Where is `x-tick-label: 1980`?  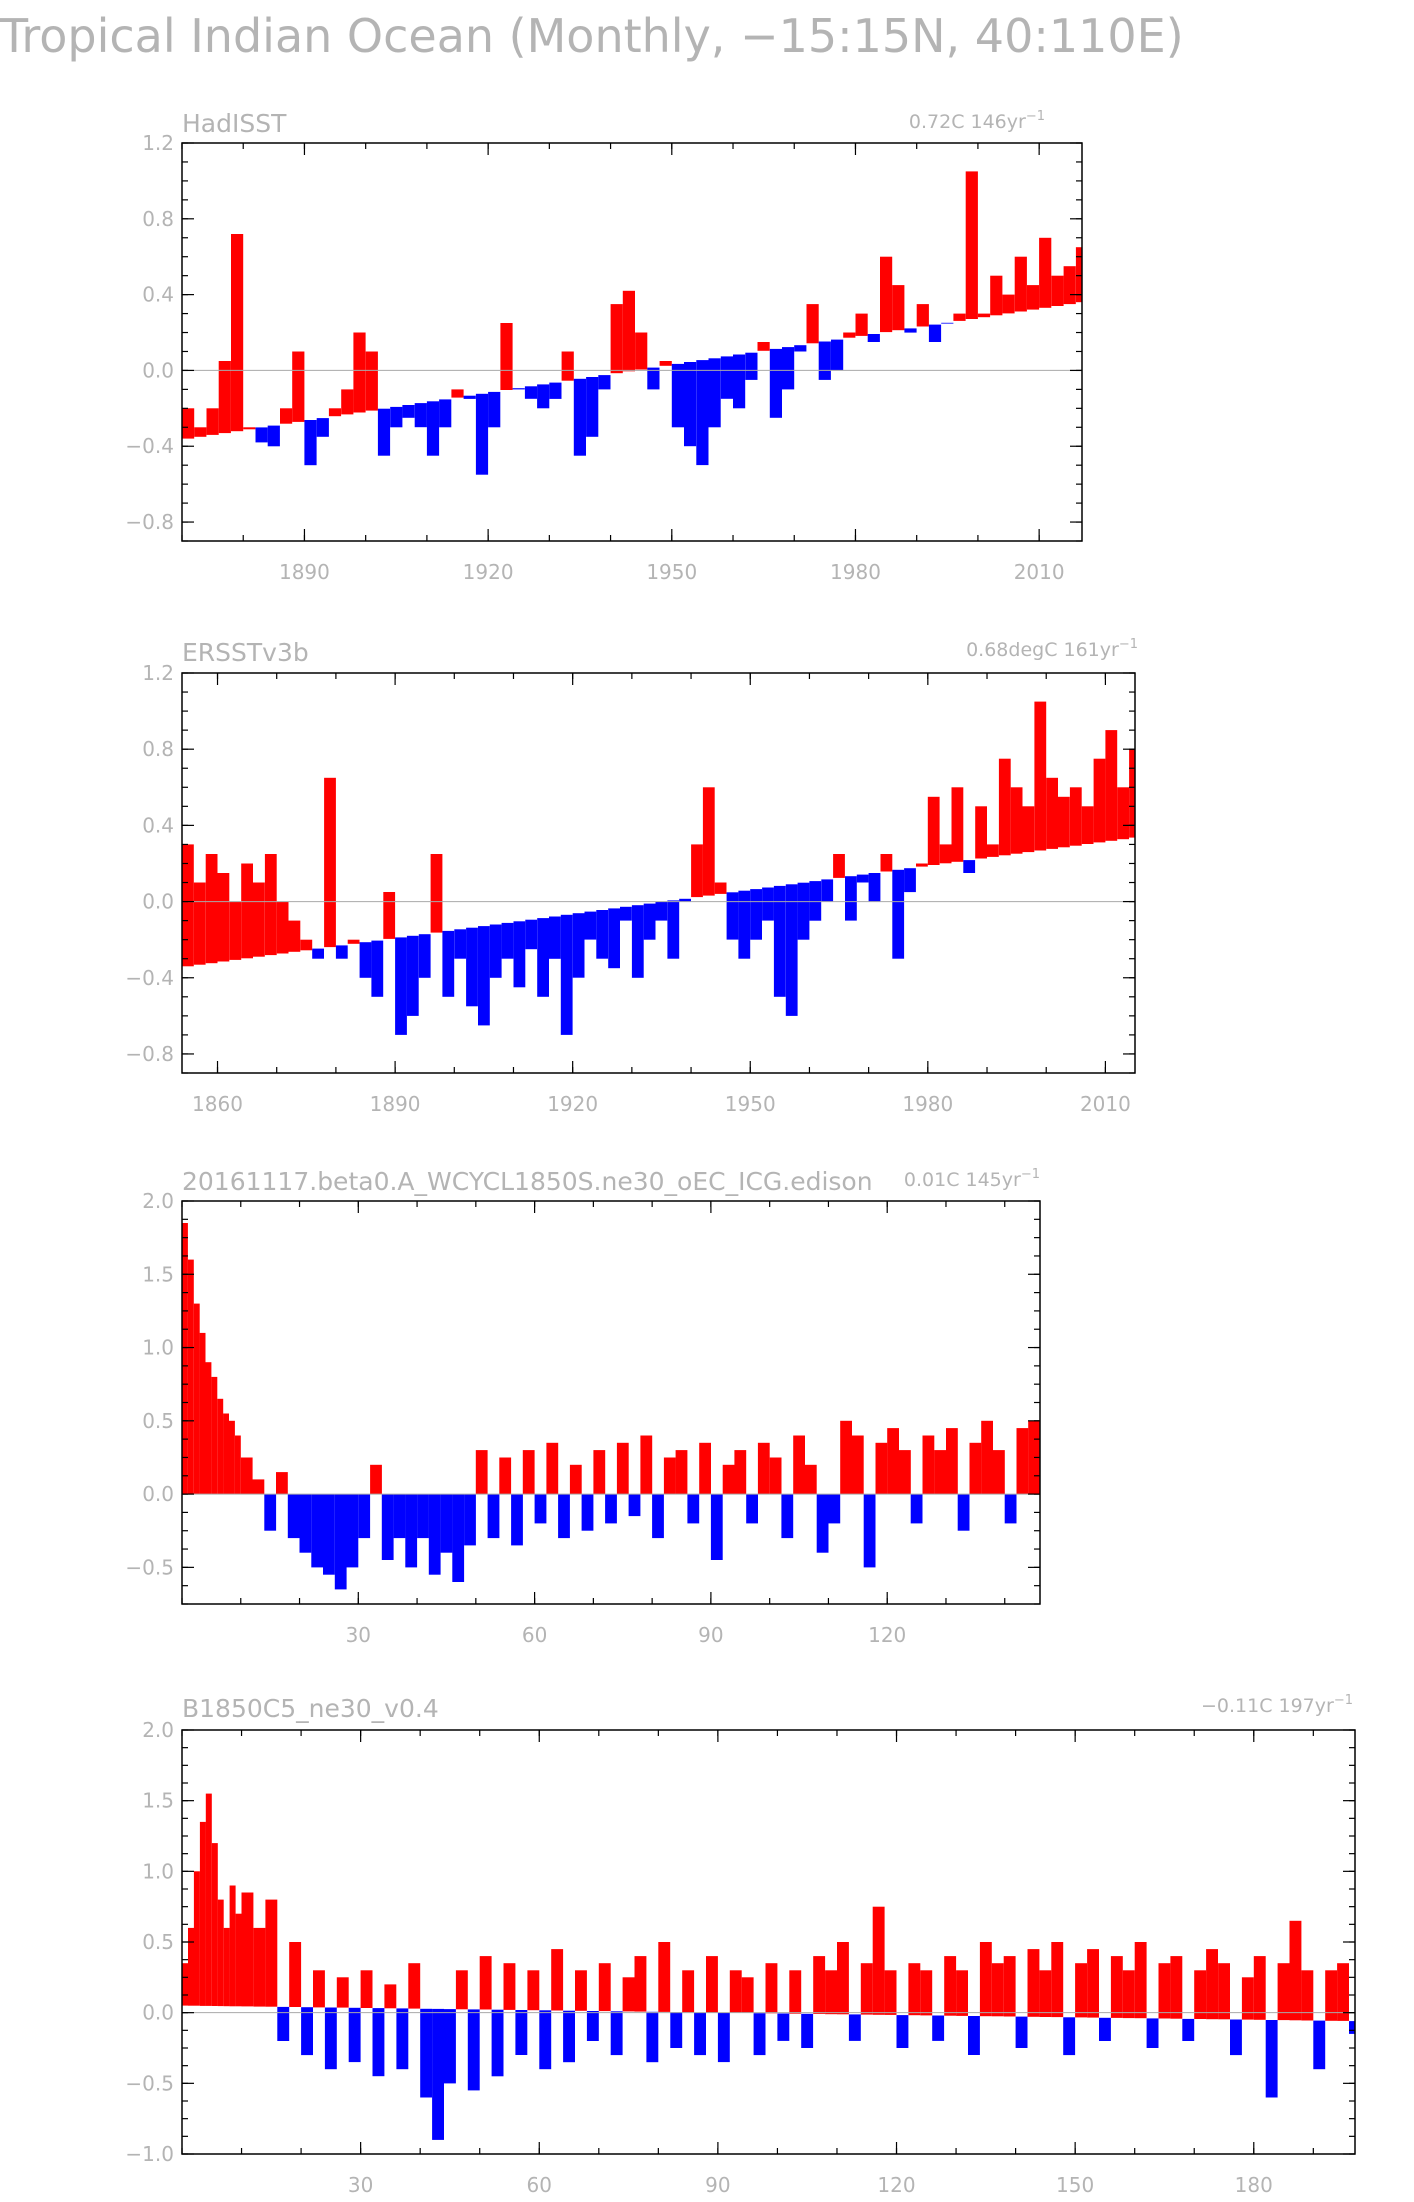
x-tick-label: 1980 is located at coordinates (855, 572).